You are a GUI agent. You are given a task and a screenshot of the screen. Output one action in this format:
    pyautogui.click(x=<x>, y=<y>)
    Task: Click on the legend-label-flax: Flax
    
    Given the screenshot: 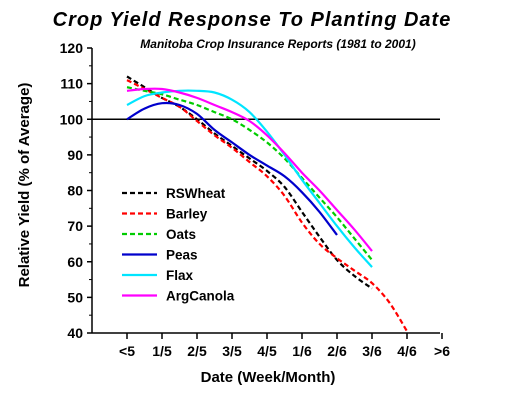 What is the action you would take?
    pyautogui.click(x=180, y=275)
    